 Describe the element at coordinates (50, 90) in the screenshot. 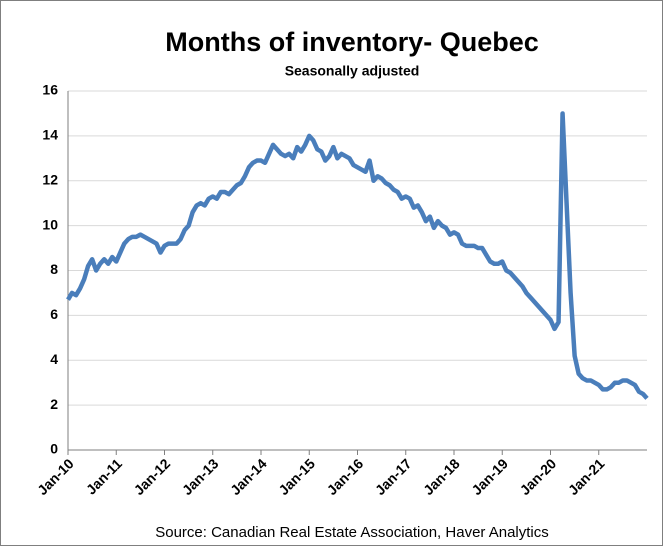

I see `y-tick-label: 16` at that location.